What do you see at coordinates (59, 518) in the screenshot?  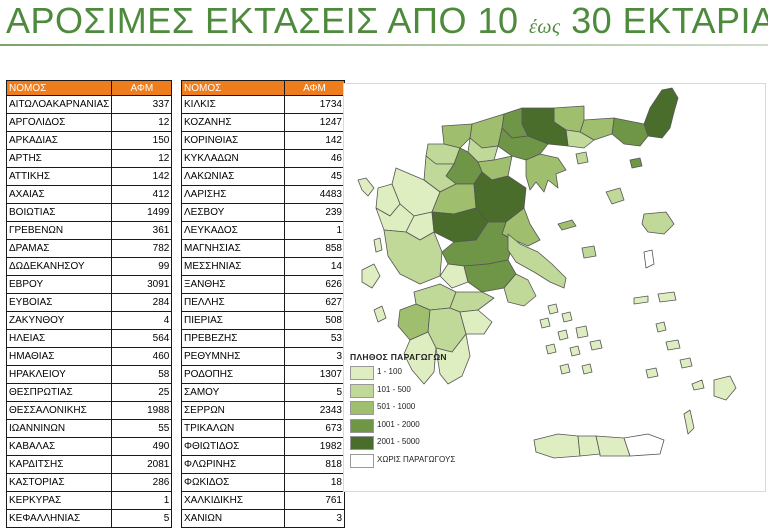 I see `prefecture-name: ΚΕΦΑΛΛΗΝΙΑΣ` at bounding box center [59, 518].